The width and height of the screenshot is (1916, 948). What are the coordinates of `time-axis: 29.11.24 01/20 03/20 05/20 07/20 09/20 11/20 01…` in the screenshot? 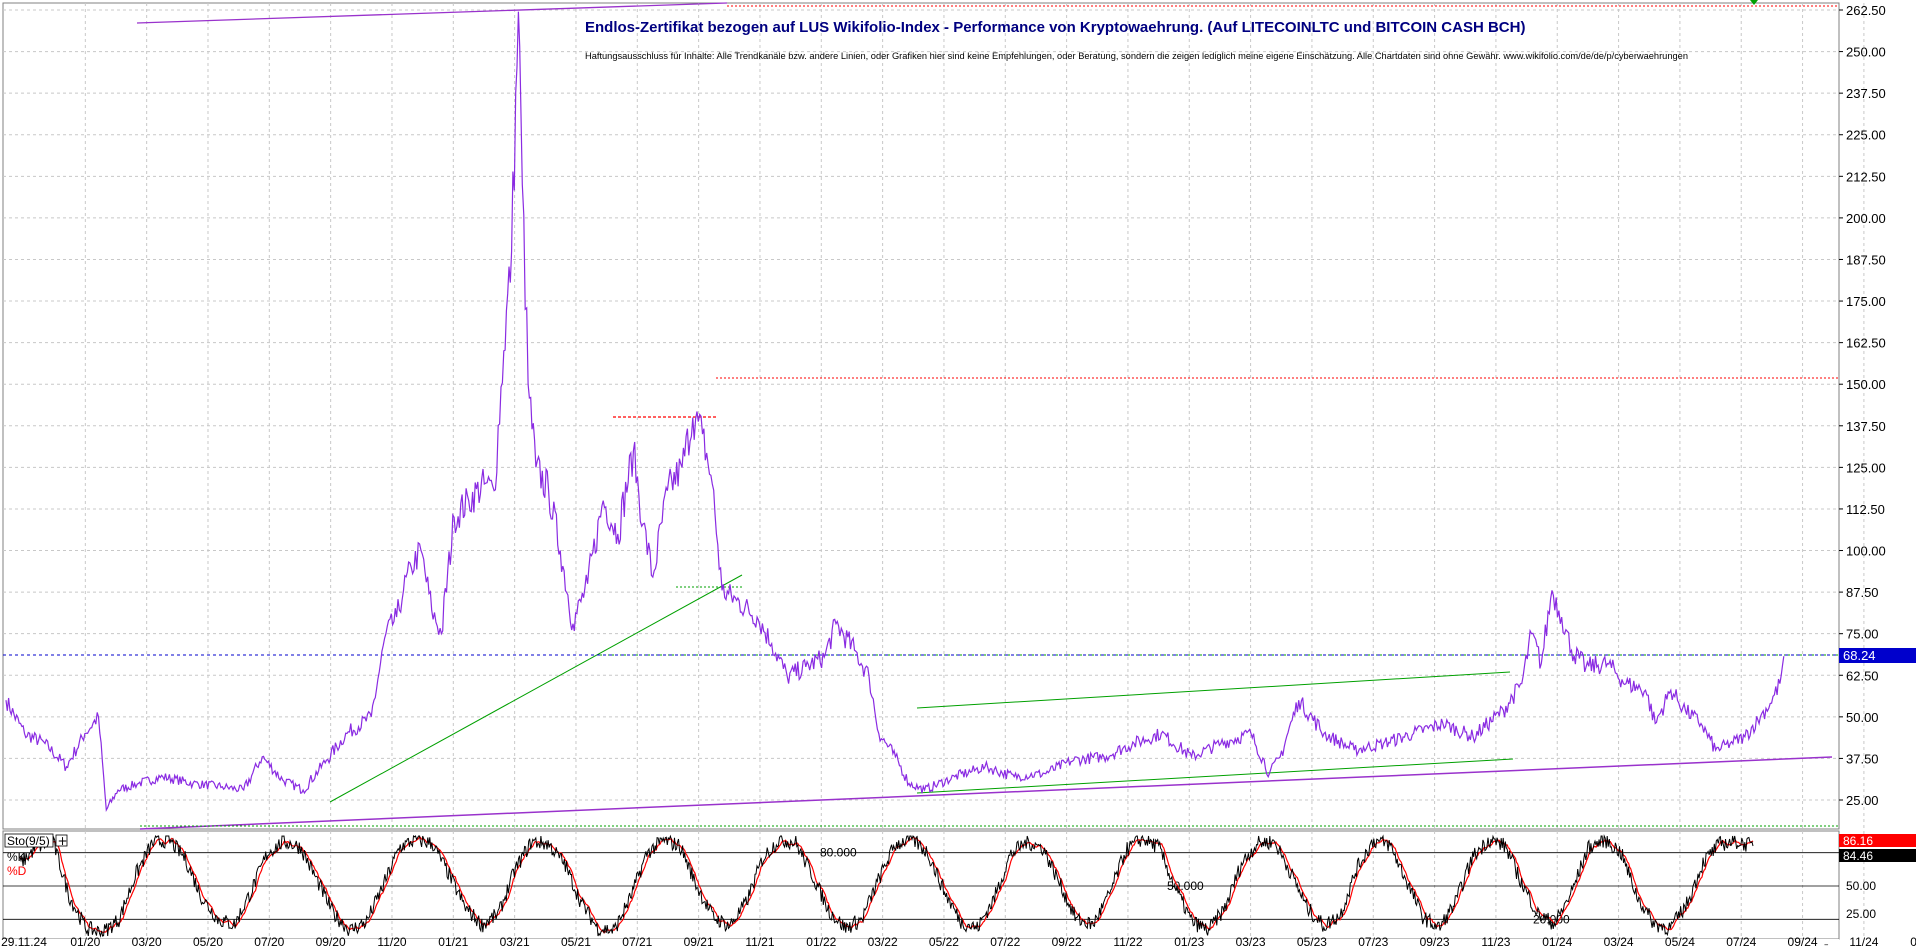 It's located at (958, 941).